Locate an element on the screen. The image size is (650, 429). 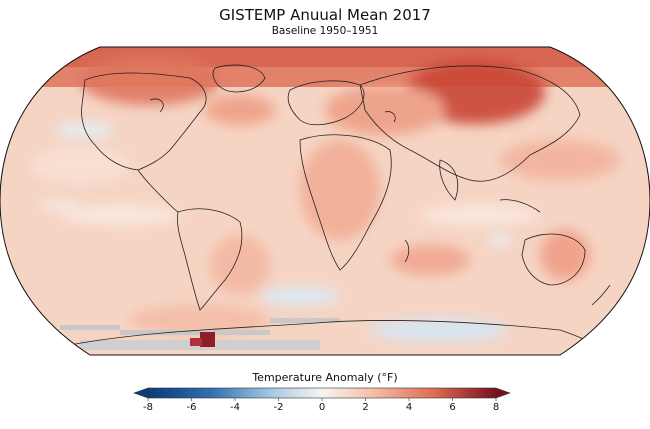
colorbar-tick-label: -4 is located at coordinates (235, 407).